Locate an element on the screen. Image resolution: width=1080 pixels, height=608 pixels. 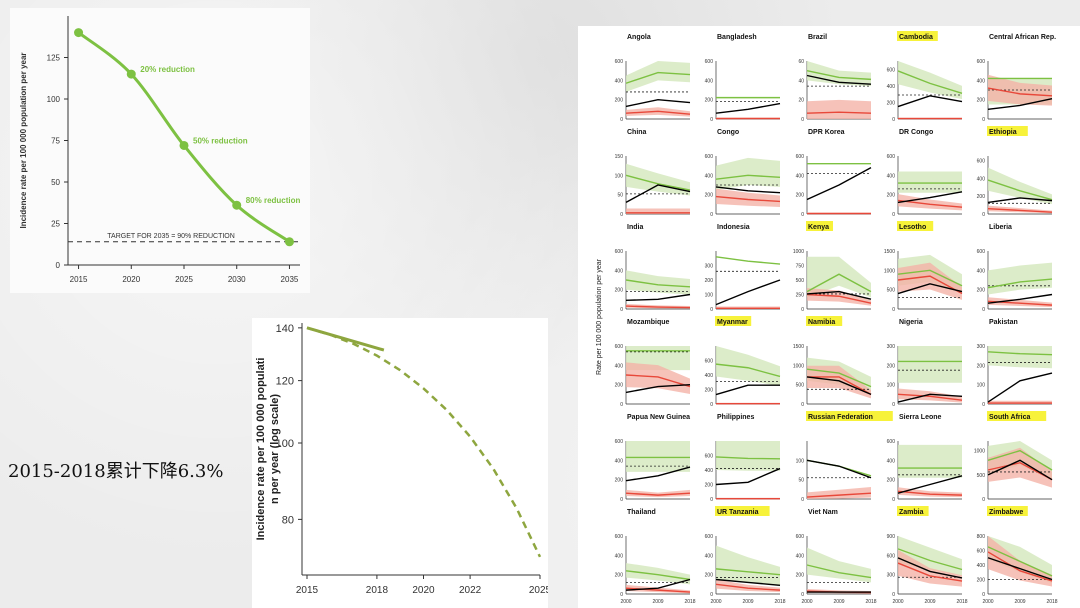
y-tick-label: 100 is located at coordinates (285, 444).